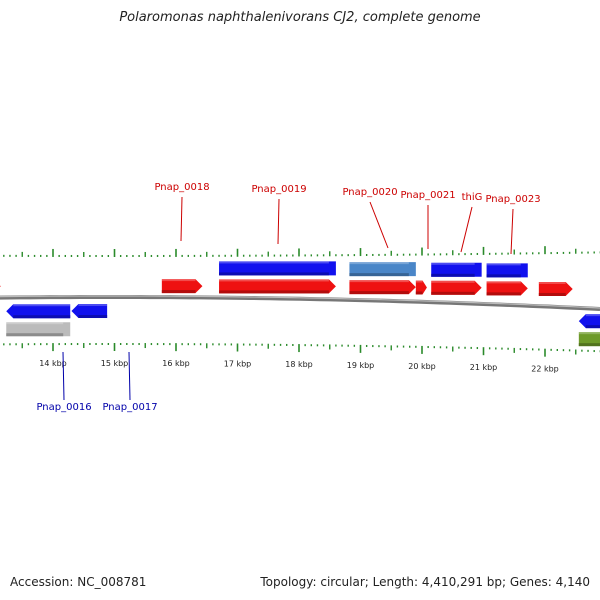 The width and height of the screenshot is (600, 600). I want to click on gene-label: Pnap_0016, so click(63, 407).